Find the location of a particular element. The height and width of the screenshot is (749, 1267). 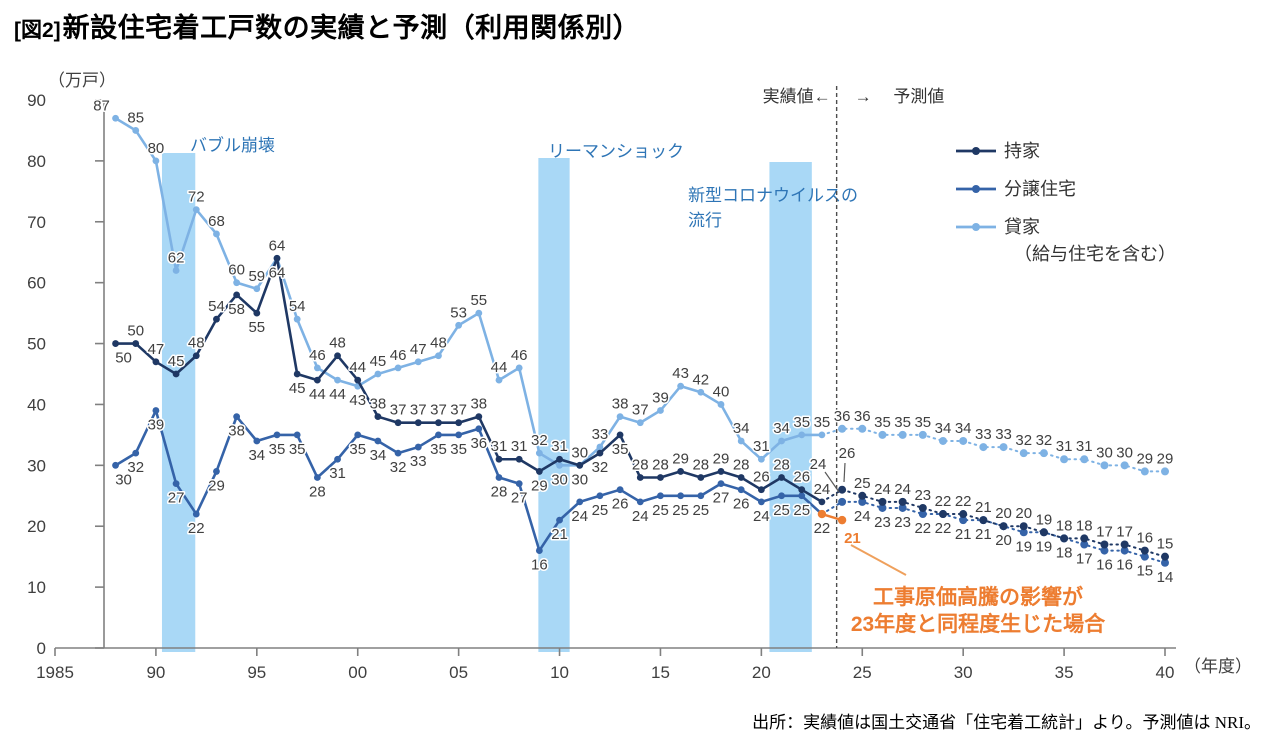

line-forecast-condo is located at coordinates (993, 532).